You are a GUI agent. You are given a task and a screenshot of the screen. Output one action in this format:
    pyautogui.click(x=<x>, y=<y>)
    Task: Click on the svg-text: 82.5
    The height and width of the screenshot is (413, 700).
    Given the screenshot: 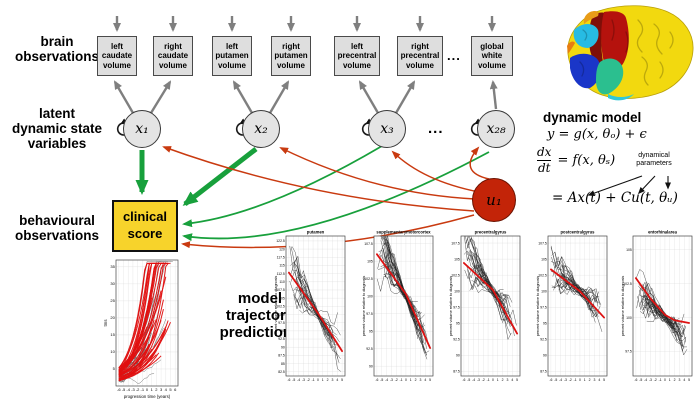 What is the action you would take?
    pyautogui.click(x=281, y=372)
    